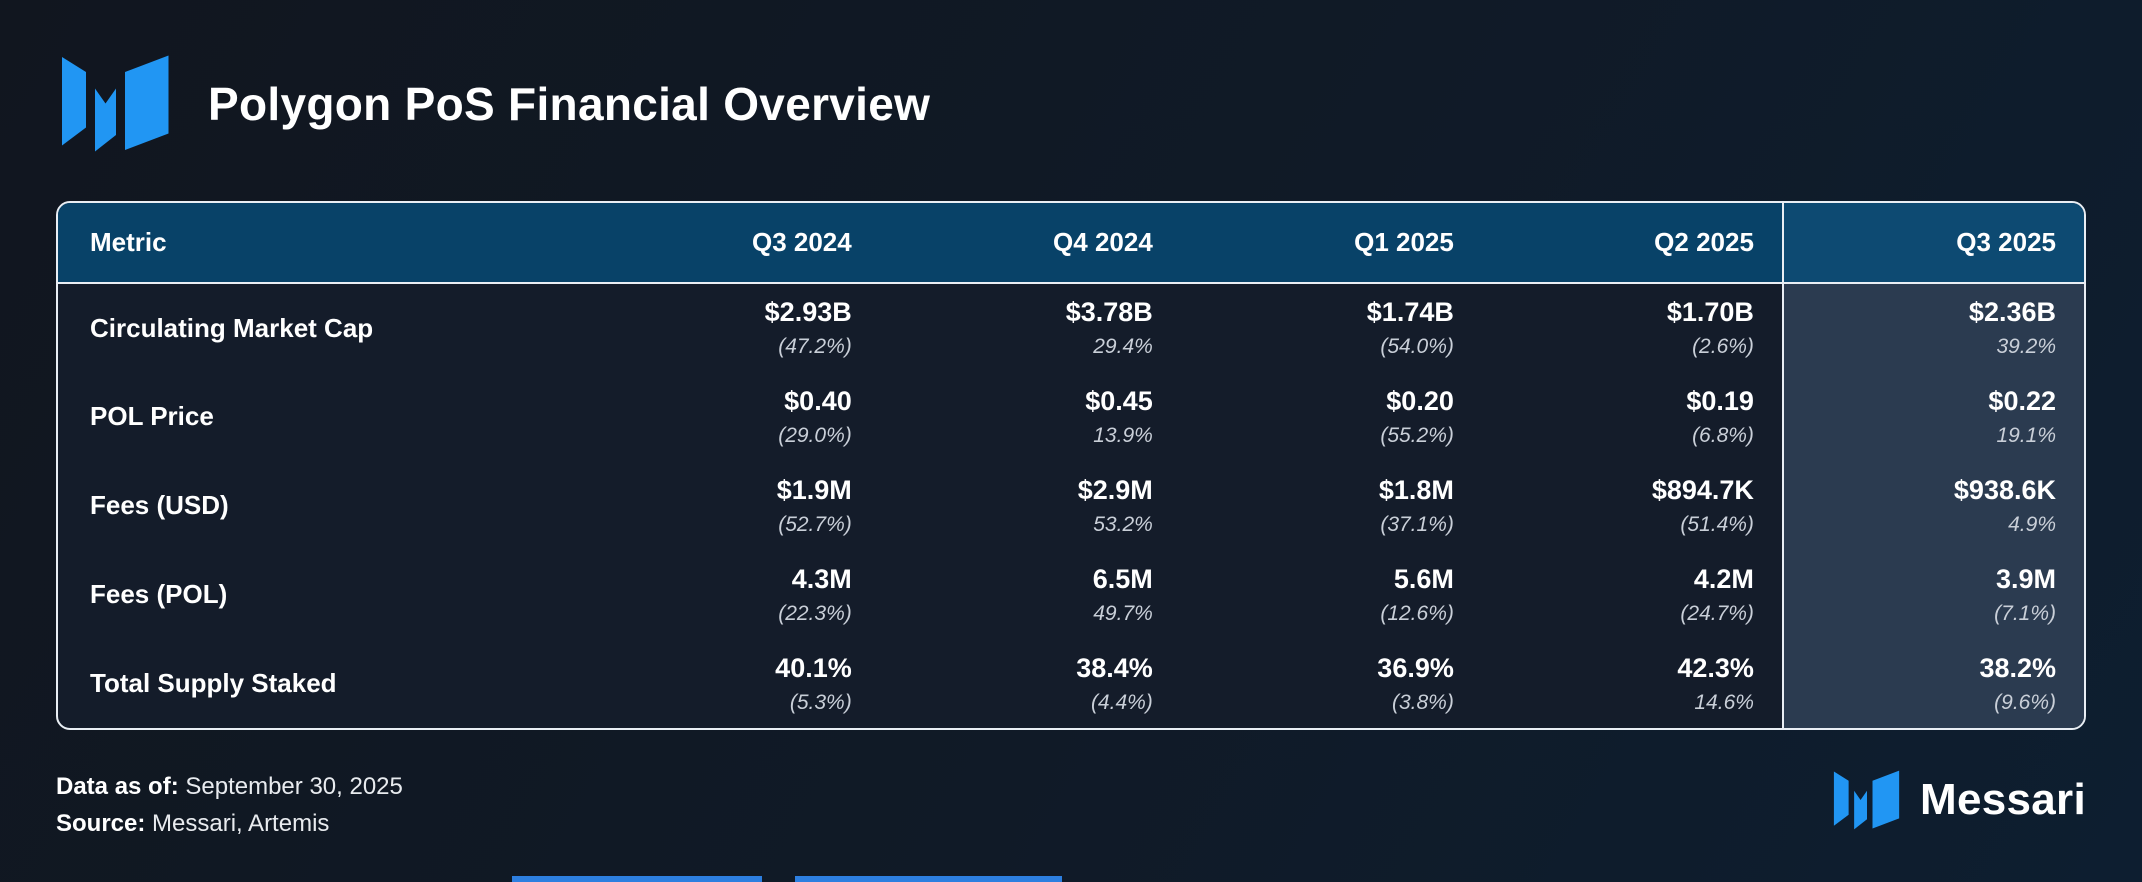 The image size is (2142, 882). Describe the element at coordinates (729, 505) in the screenshot. I see `table-cell: $1.9M (52.7%)` at that location.